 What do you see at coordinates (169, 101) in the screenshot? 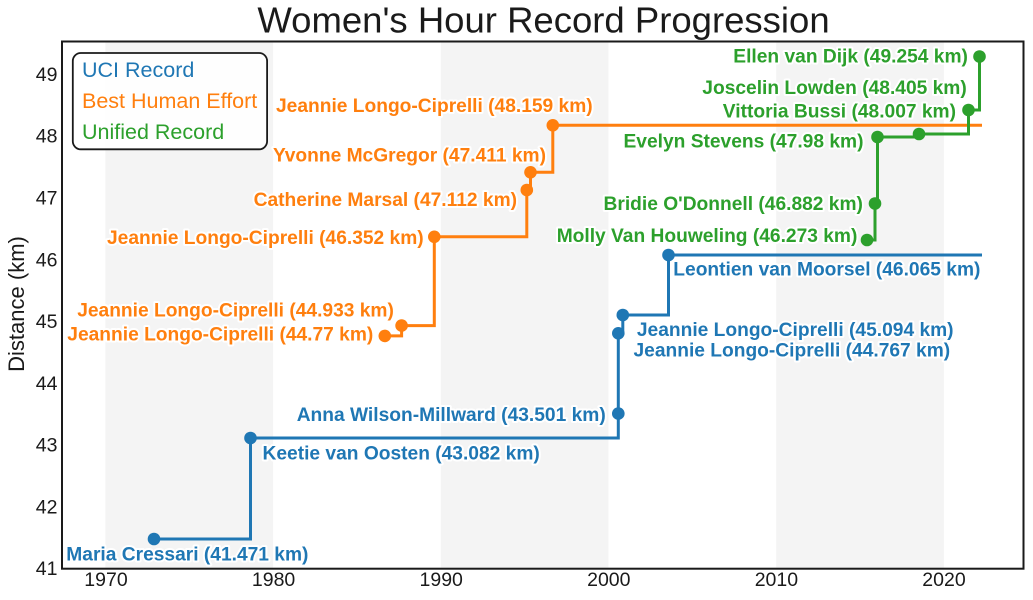
I see `svg-text: Best Human Effort` at bounding box center [169, 101].